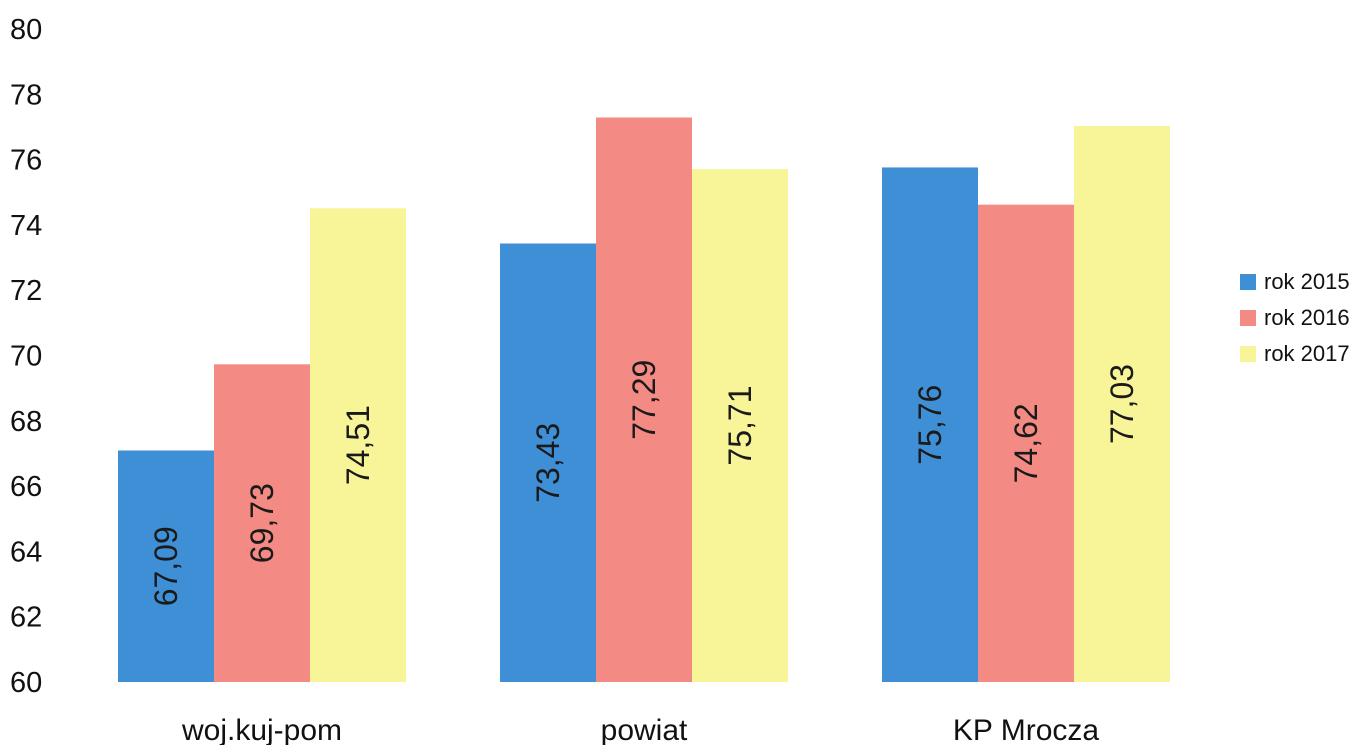  I want to click on legend: rok 2015 rok 2016 rok 2017, so click(1295, 317).